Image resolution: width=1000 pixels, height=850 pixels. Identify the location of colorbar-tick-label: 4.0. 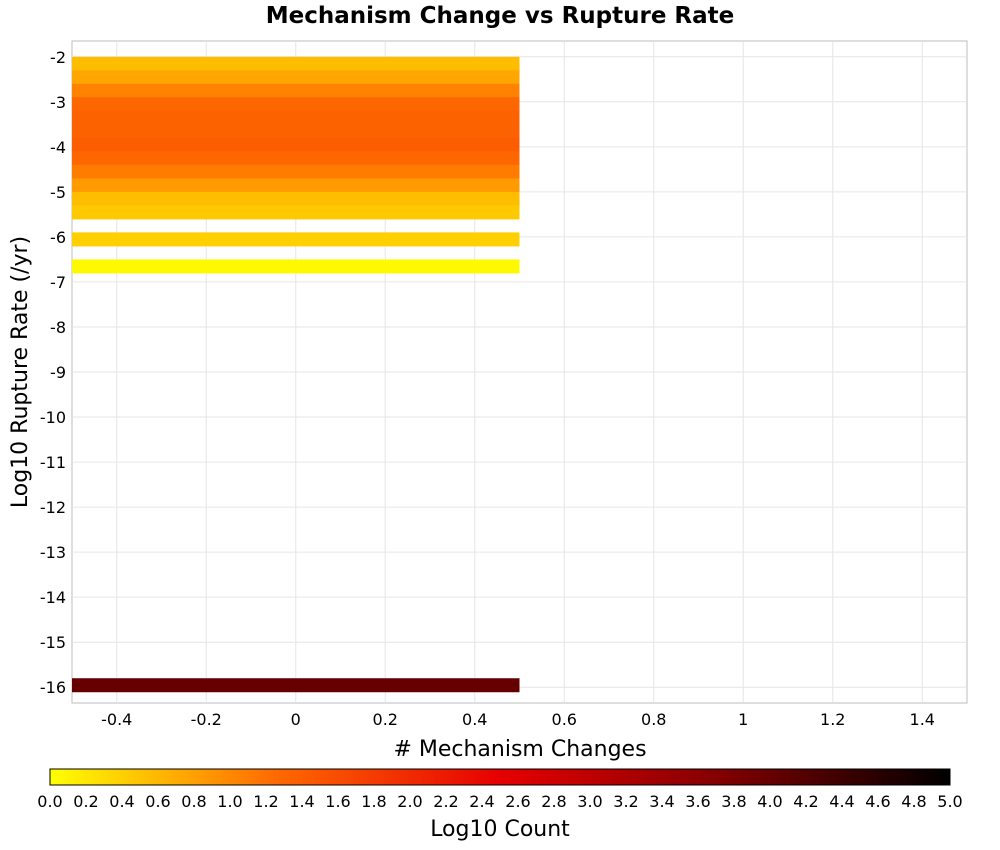
(769, 801).